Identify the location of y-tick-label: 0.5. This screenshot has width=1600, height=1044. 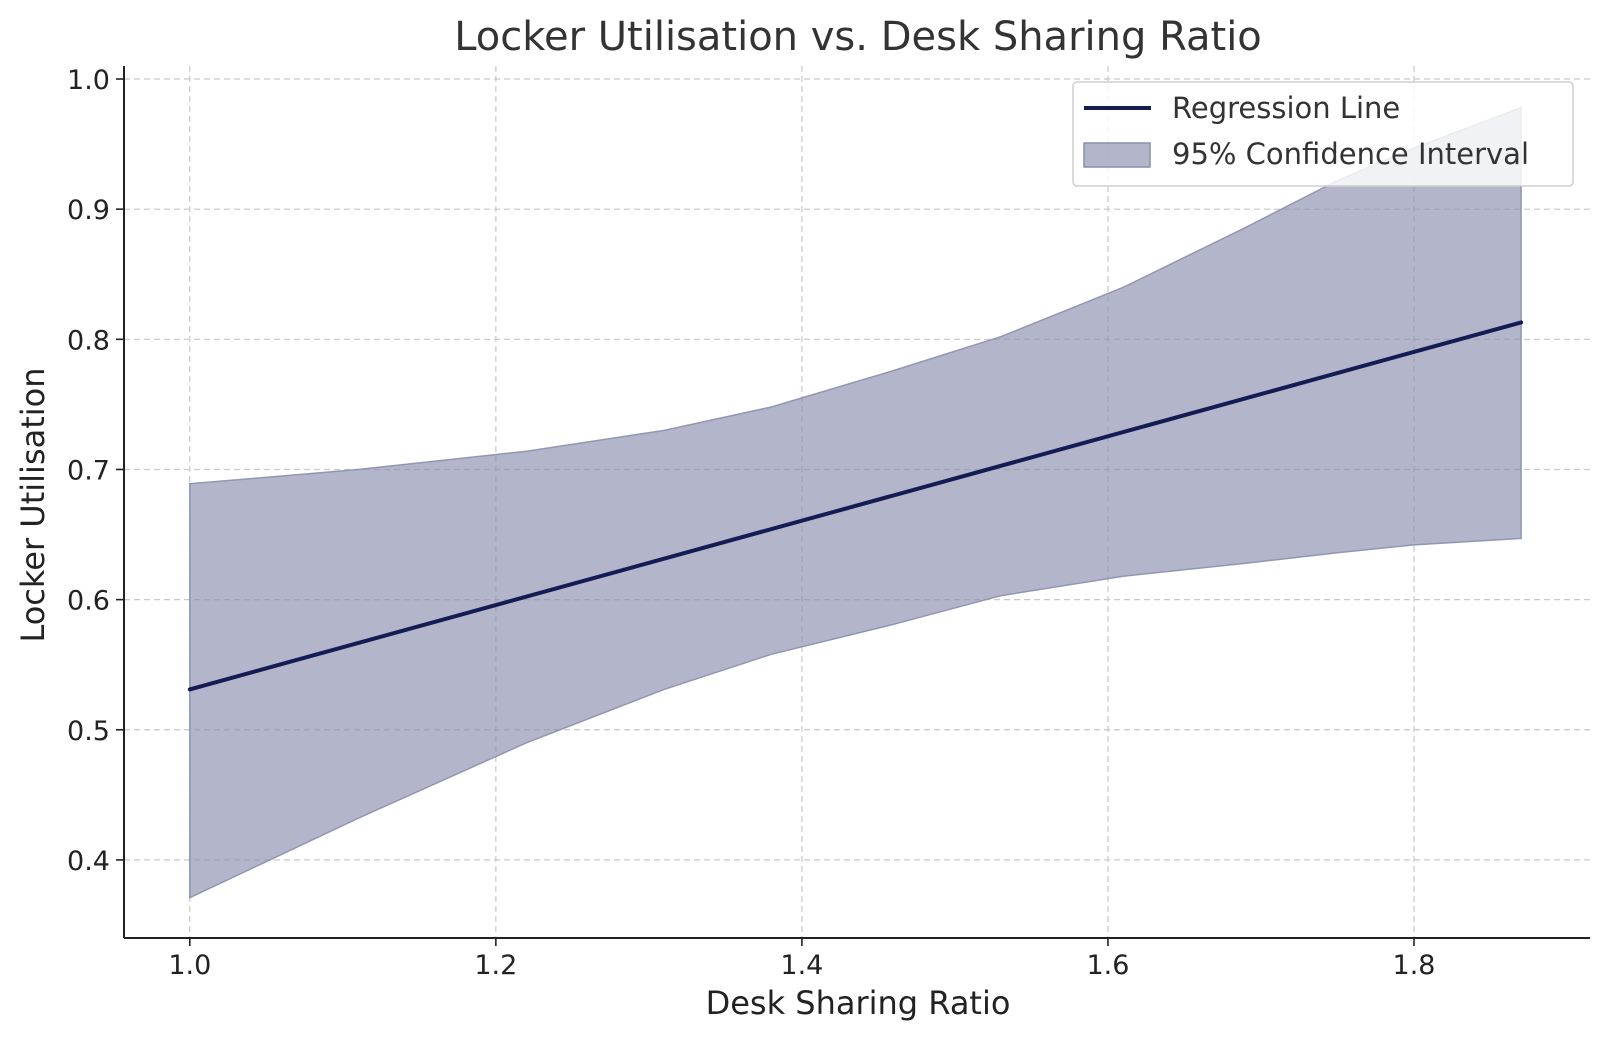
(88, 731).